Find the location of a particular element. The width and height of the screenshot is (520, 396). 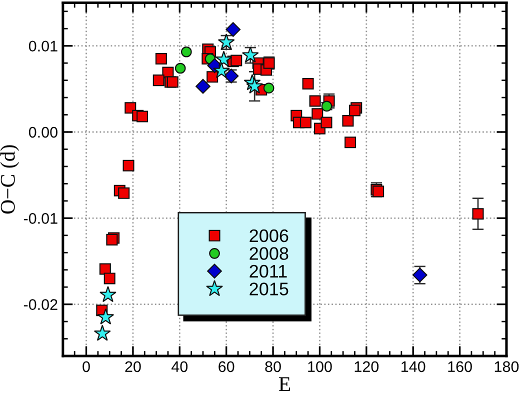

x-tick-label: 80 is located at coordinates (273, 366).